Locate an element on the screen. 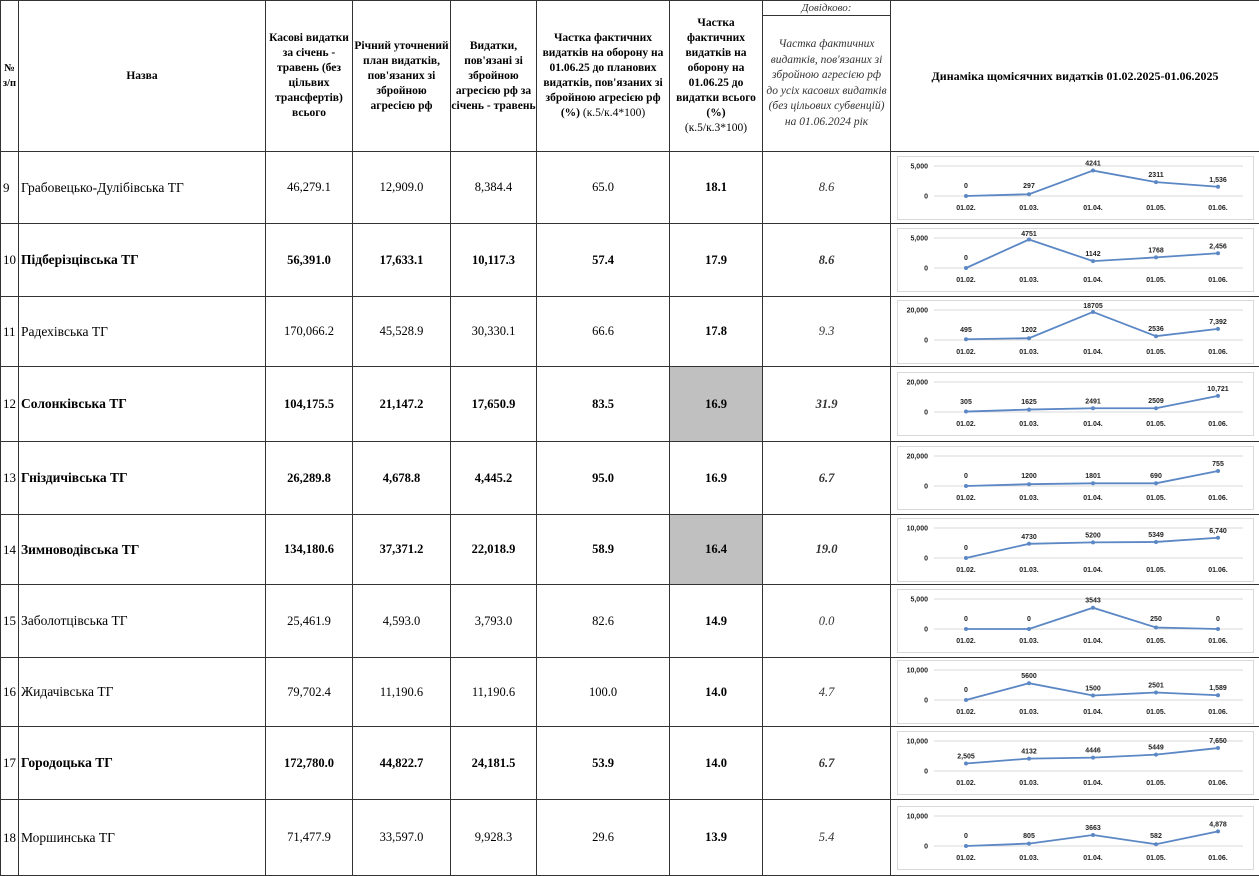 Image resolution: width=1259 pixels, height=876 pixels. y-tick-label: 20,000 is located at coordinates (917, 383).